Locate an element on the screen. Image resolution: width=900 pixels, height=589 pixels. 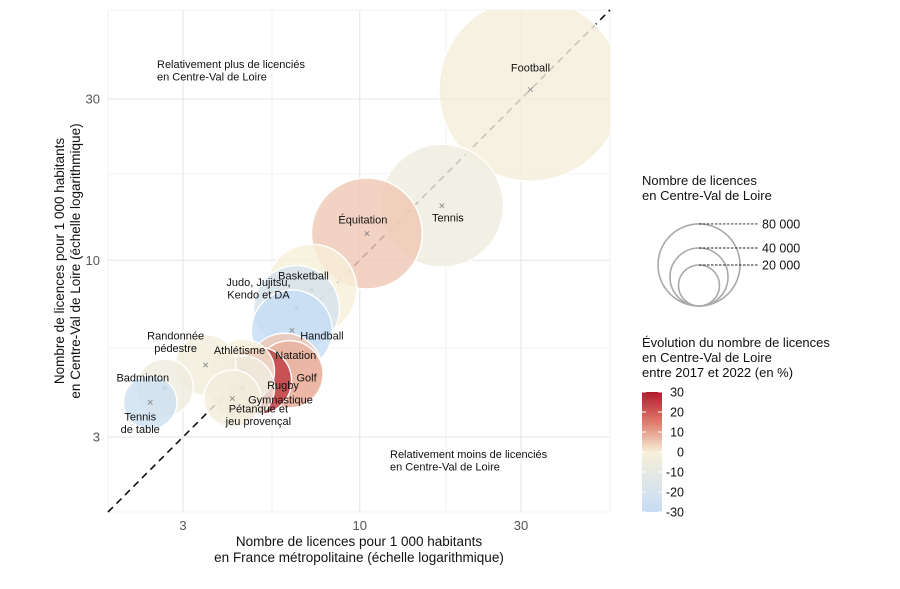
point-label: Équitation is located at coordinates (362, 219).